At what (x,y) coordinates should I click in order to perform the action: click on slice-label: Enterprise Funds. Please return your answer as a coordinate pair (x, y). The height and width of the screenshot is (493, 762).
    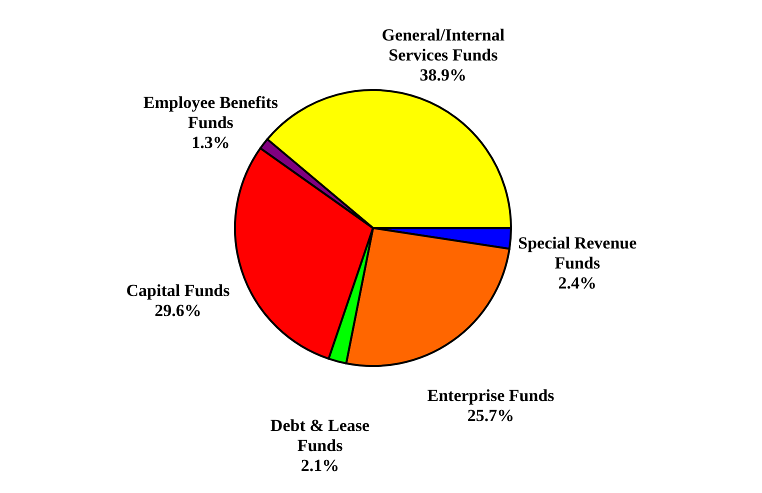
    Looking at the image, I should click on (491, 395).